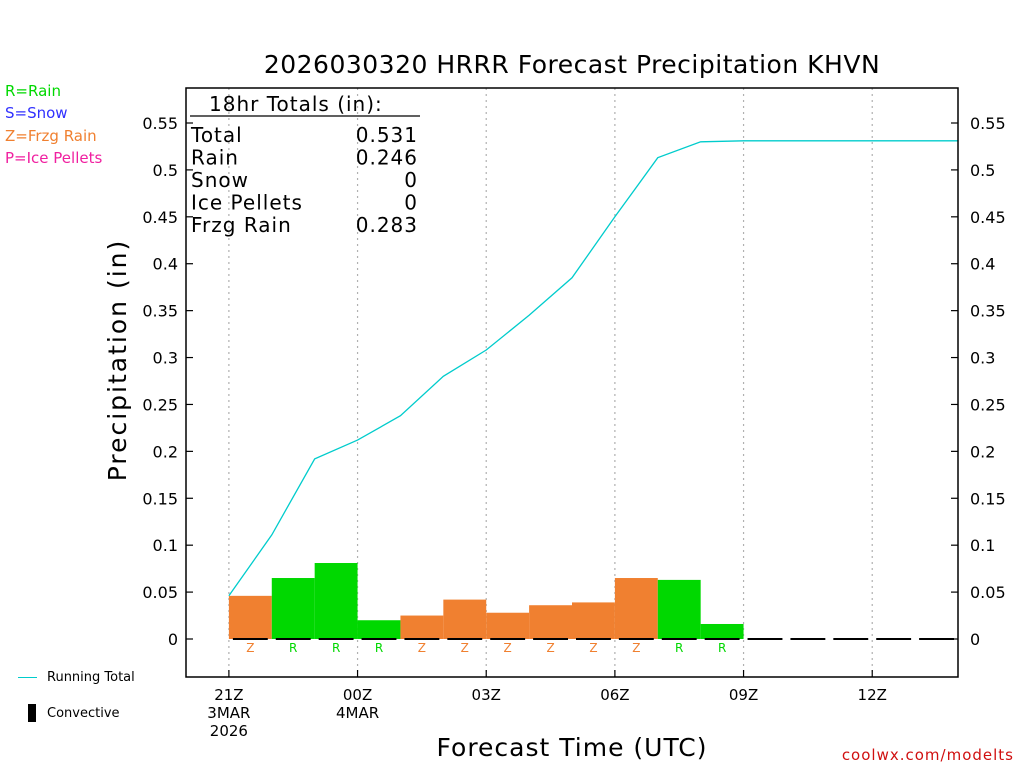 Image resolution: width=1024 pixels, height=768 pixels. What do you see at coordinates (241, 225) in the screenshot?
I see `totals-row-label: Frzg Rain` at bounding box center [241, 225].